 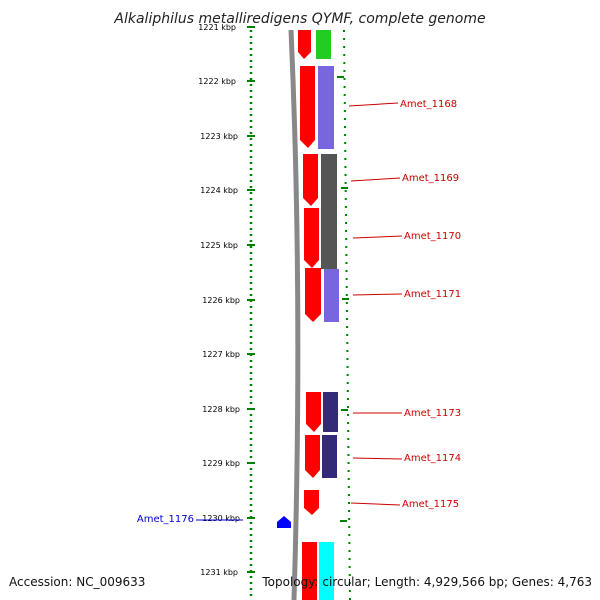 What do you see at coordinates (347, 314) in the screenshot?
I see `outer-ring` at bounding box center [347, 314].